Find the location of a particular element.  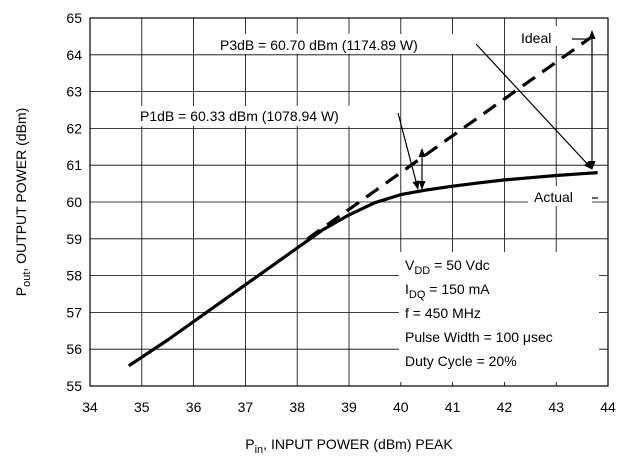

p3db-arrow is located at coordinates (534, 106).